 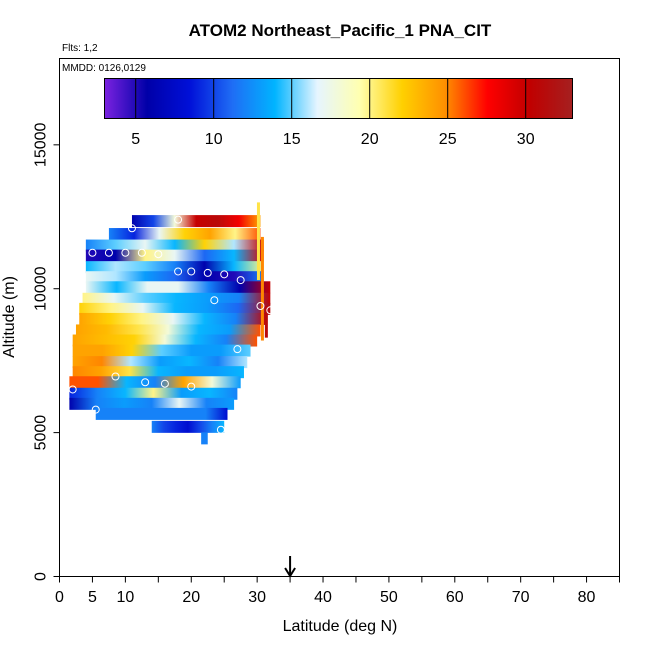 I want to click on chart-title: ATOM2 Northeast_Pacific_1 PNA_CIT, so click(x=340, y=30).